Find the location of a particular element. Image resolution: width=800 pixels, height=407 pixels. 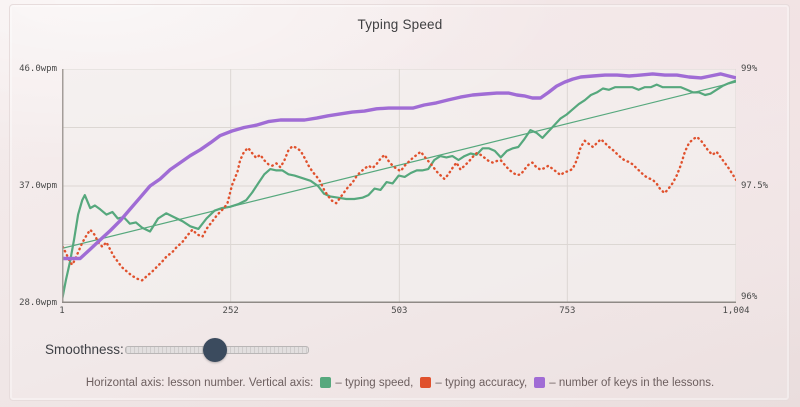

y-right-tick-label: 99% is located at coordinates (749, 69).